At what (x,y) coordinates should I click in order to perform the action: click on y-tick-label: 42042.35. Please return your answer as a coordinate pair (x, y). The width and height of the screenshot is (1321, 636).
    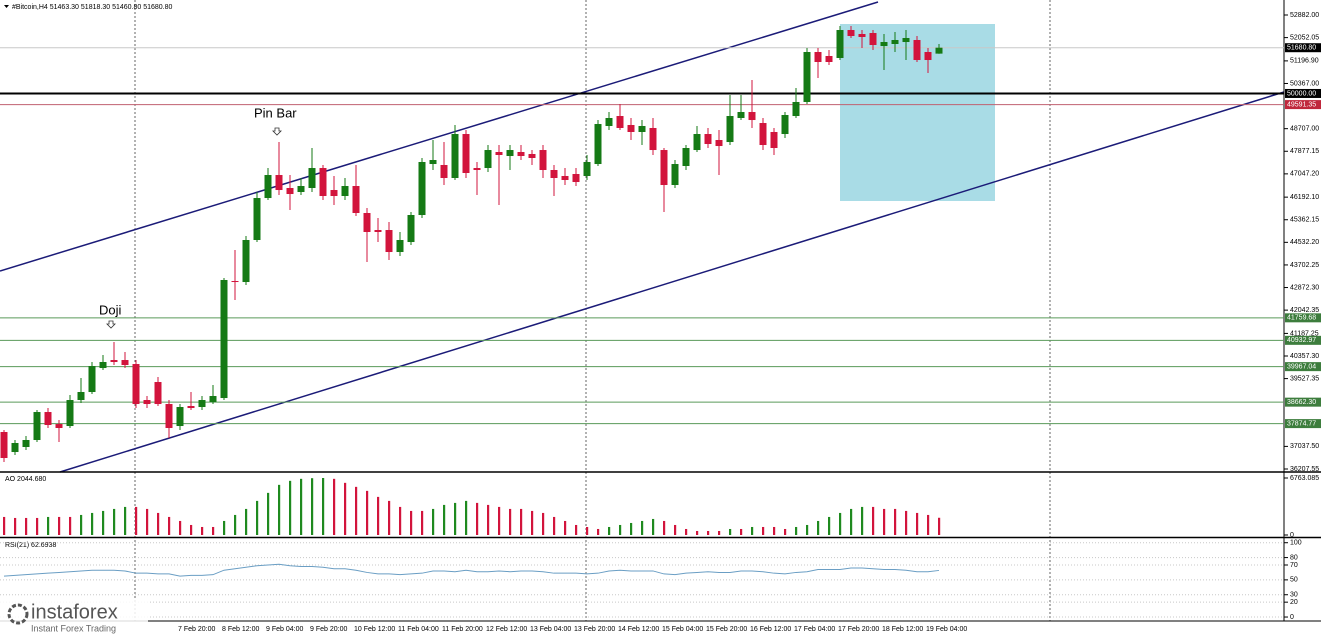
    Looking at the image, I should click on (1304, 310).